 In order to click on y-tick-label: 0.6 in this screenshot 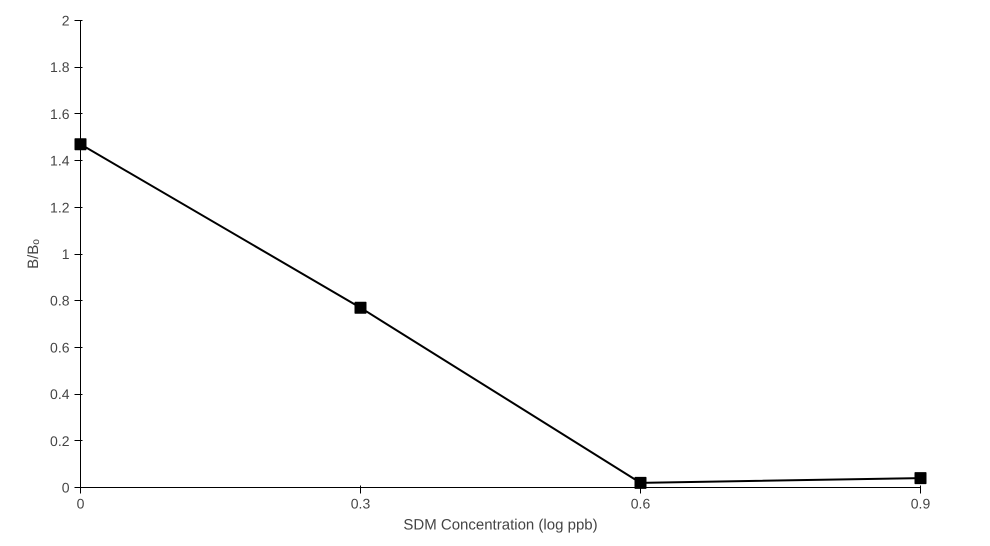, I will do `click(60, 347)`.